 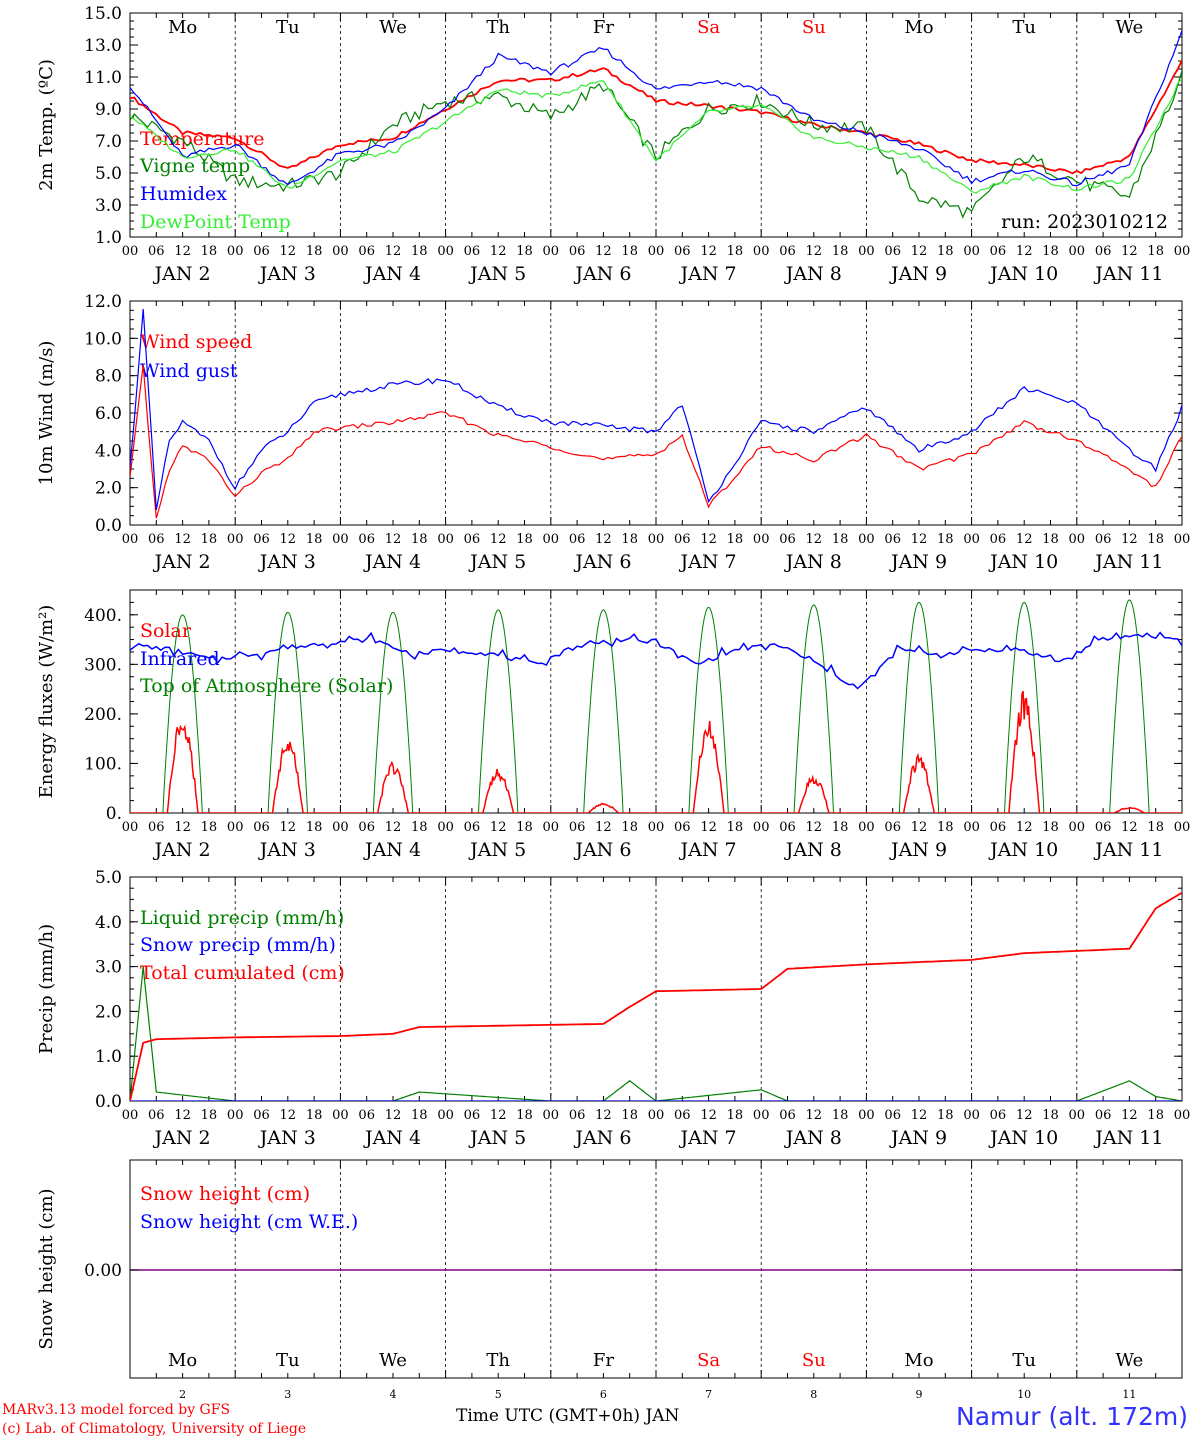 What do you see at coordinates (182, 1394) in the screenshot?
I see `day-number: 2` at bounding box center [182, 1394].